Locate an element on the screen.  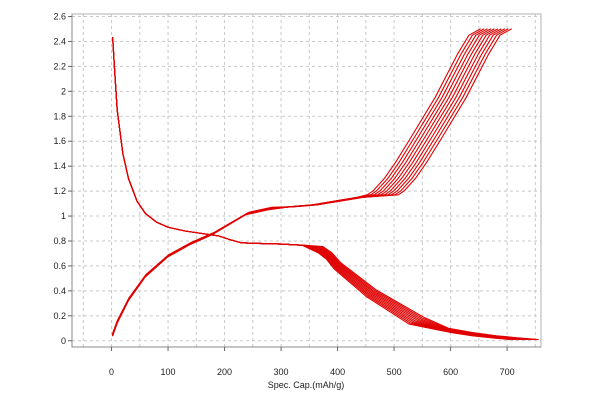
y-tick-label: 0 is located at coordinates (63, 341).